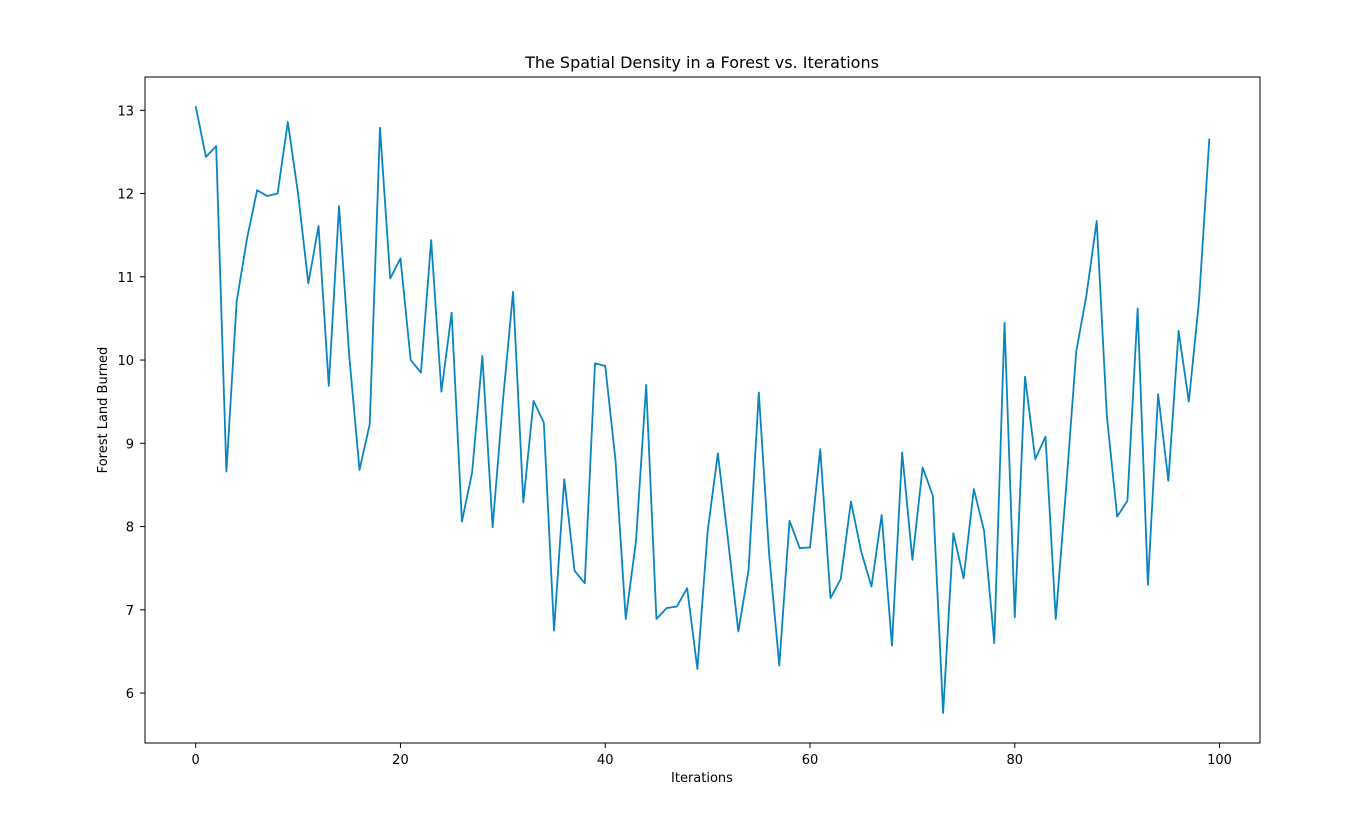  What do you see at coordinates (130, 528) in the screenshot?
I see `y-tick-label: 8` at bounding box center [130, 528].